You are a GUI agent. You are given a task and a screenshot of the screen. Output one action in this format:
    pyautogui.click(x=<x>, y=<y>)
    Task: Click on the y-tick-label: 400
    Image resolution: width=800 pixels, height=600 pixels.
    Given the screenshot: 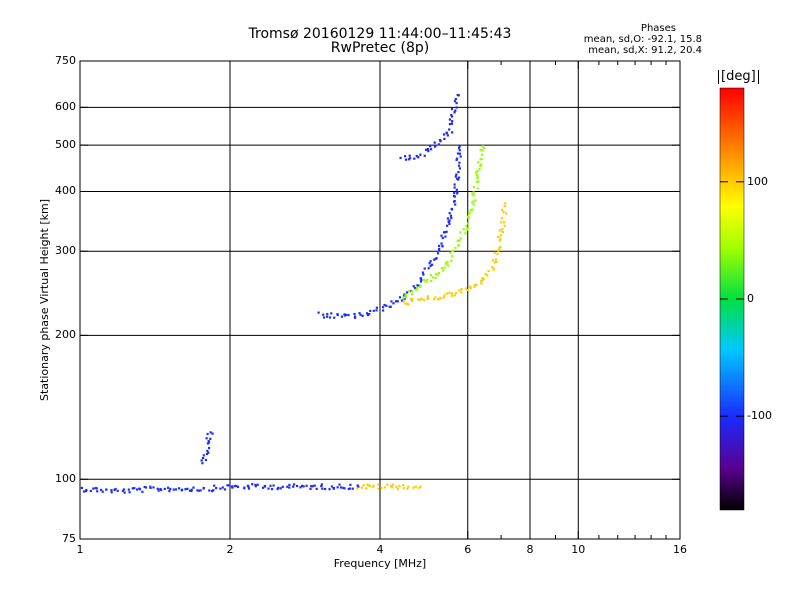 What is the action you would take?
    pyautogui.click(x=65, y=191)
    